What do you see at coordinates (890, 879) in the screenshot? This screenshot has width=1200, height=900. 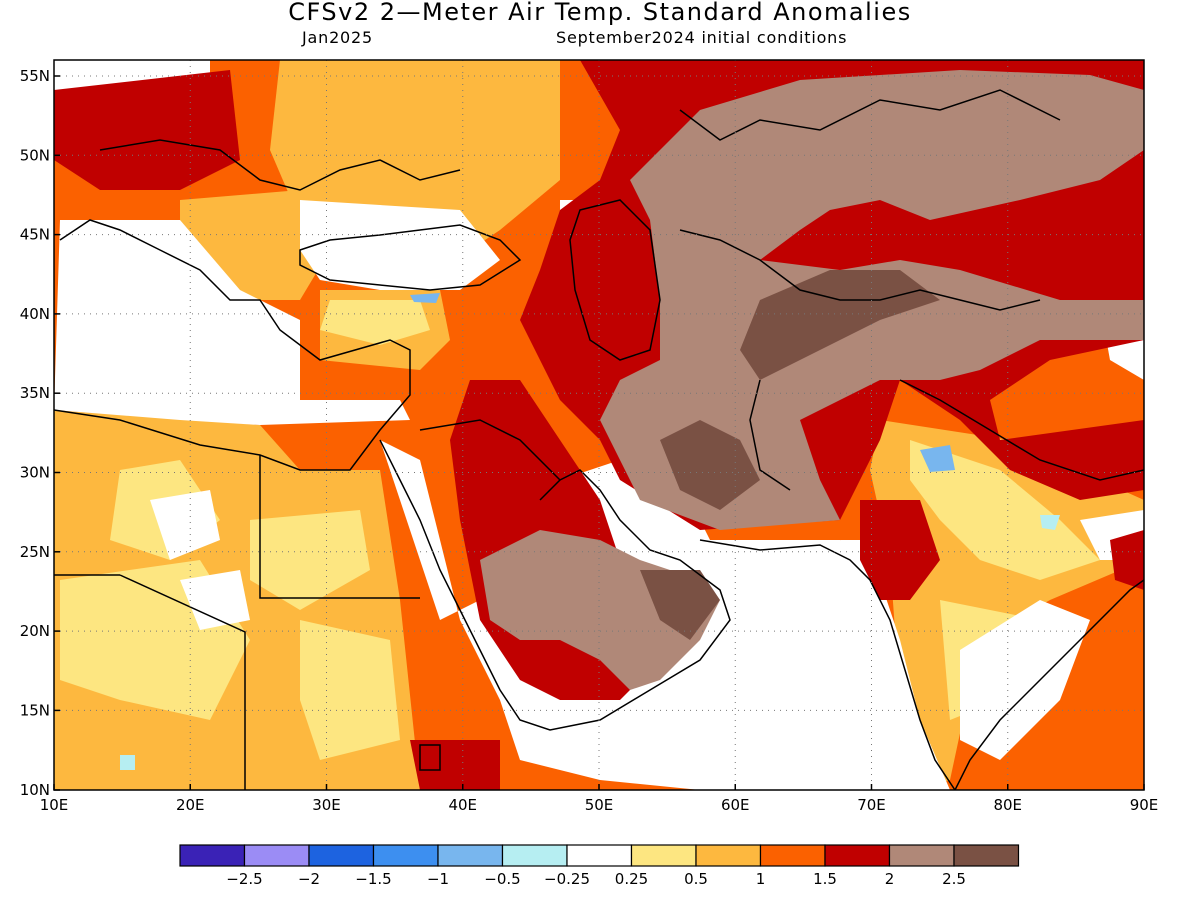 I see `colorbar-tick-label: 2` at bounding box center [890, 879].